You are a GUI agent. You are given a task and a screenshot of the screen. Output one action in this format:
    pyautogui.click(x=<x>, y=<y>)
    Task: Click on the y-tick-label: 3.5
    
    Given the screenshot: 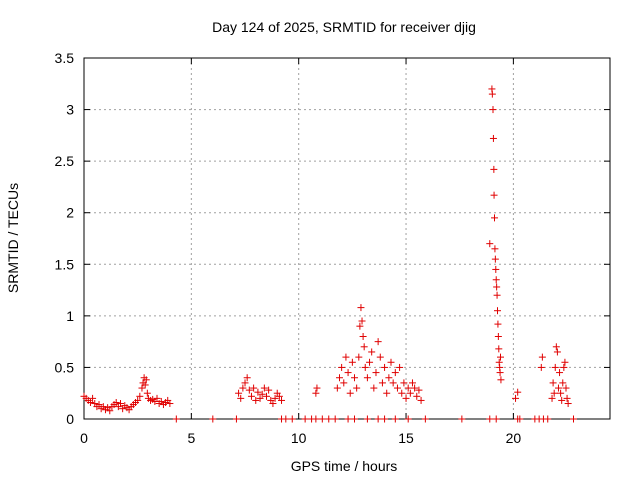 What is the action you would take?
    pyautogui.click(x=65, y=58)
    